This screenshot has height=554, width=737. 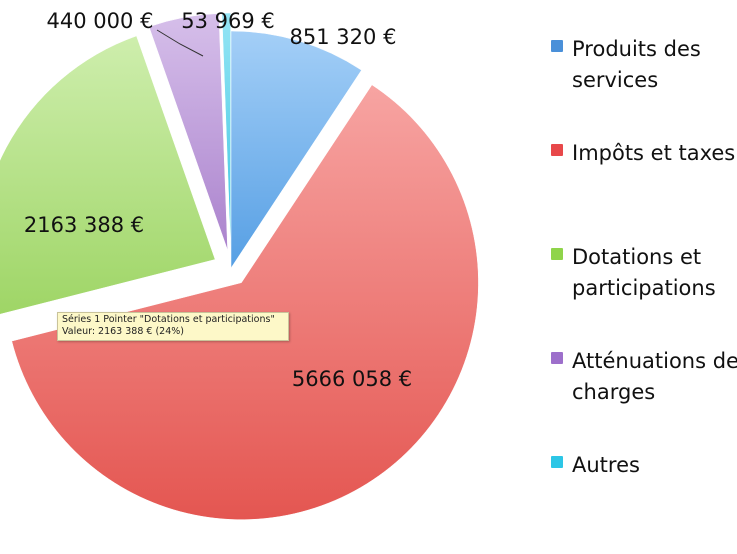 What do you see at coordinates (644, 502) in the screenshot?
I see `legend-item-autres: Autres` at bounding box center [644, 502].